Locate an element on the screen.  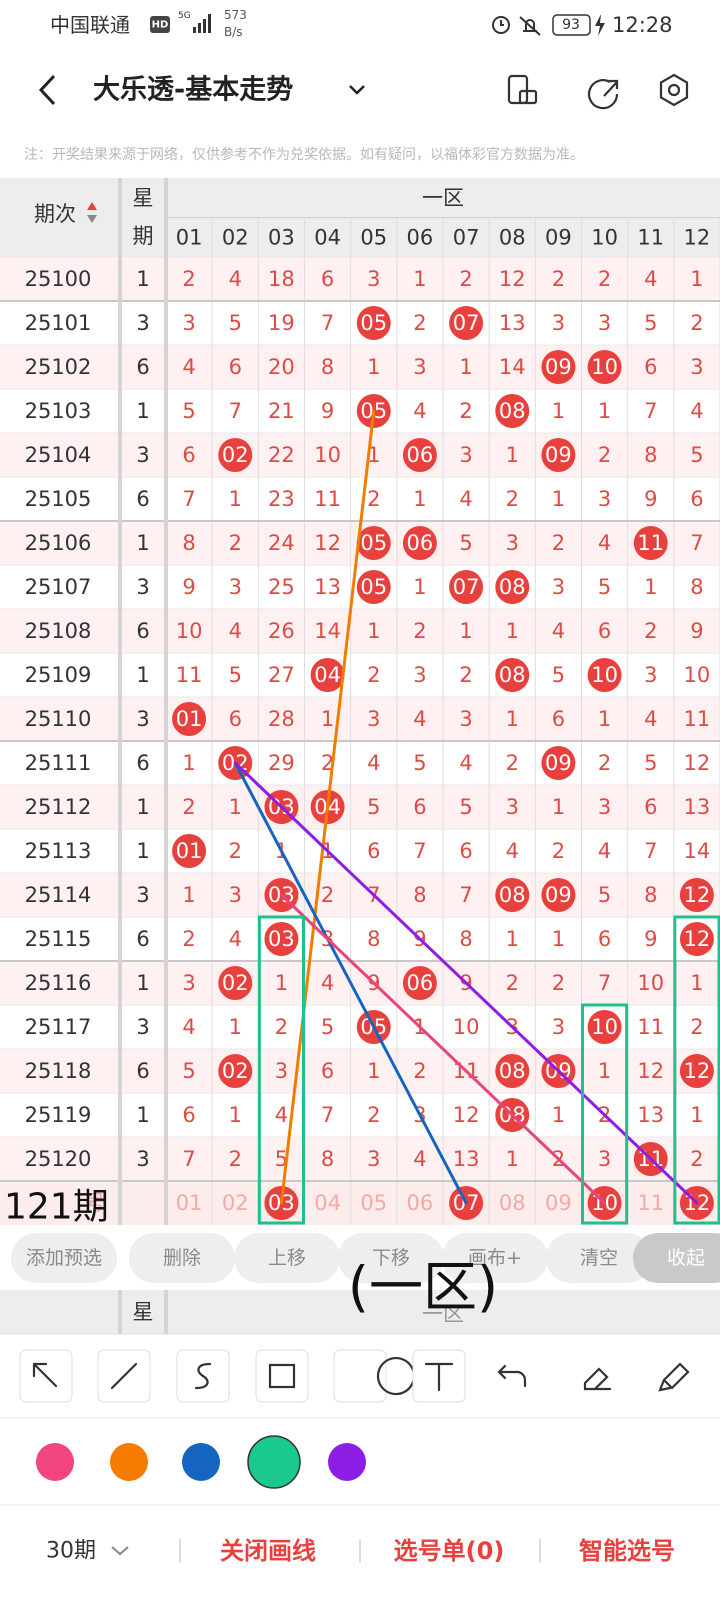
period: 25119 is located at coordinates (58, 1115).